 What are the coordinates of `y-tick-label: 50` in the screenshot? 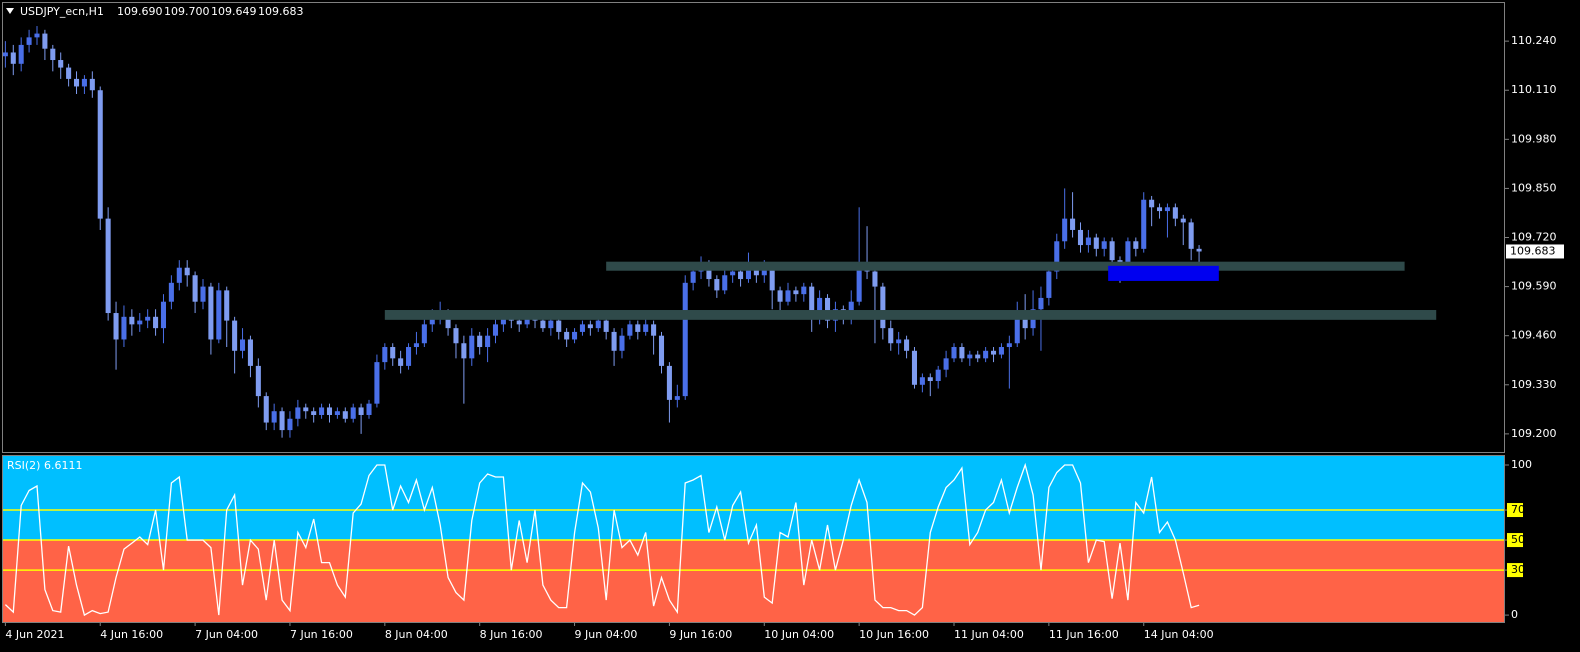 It's located at (1518, 539).